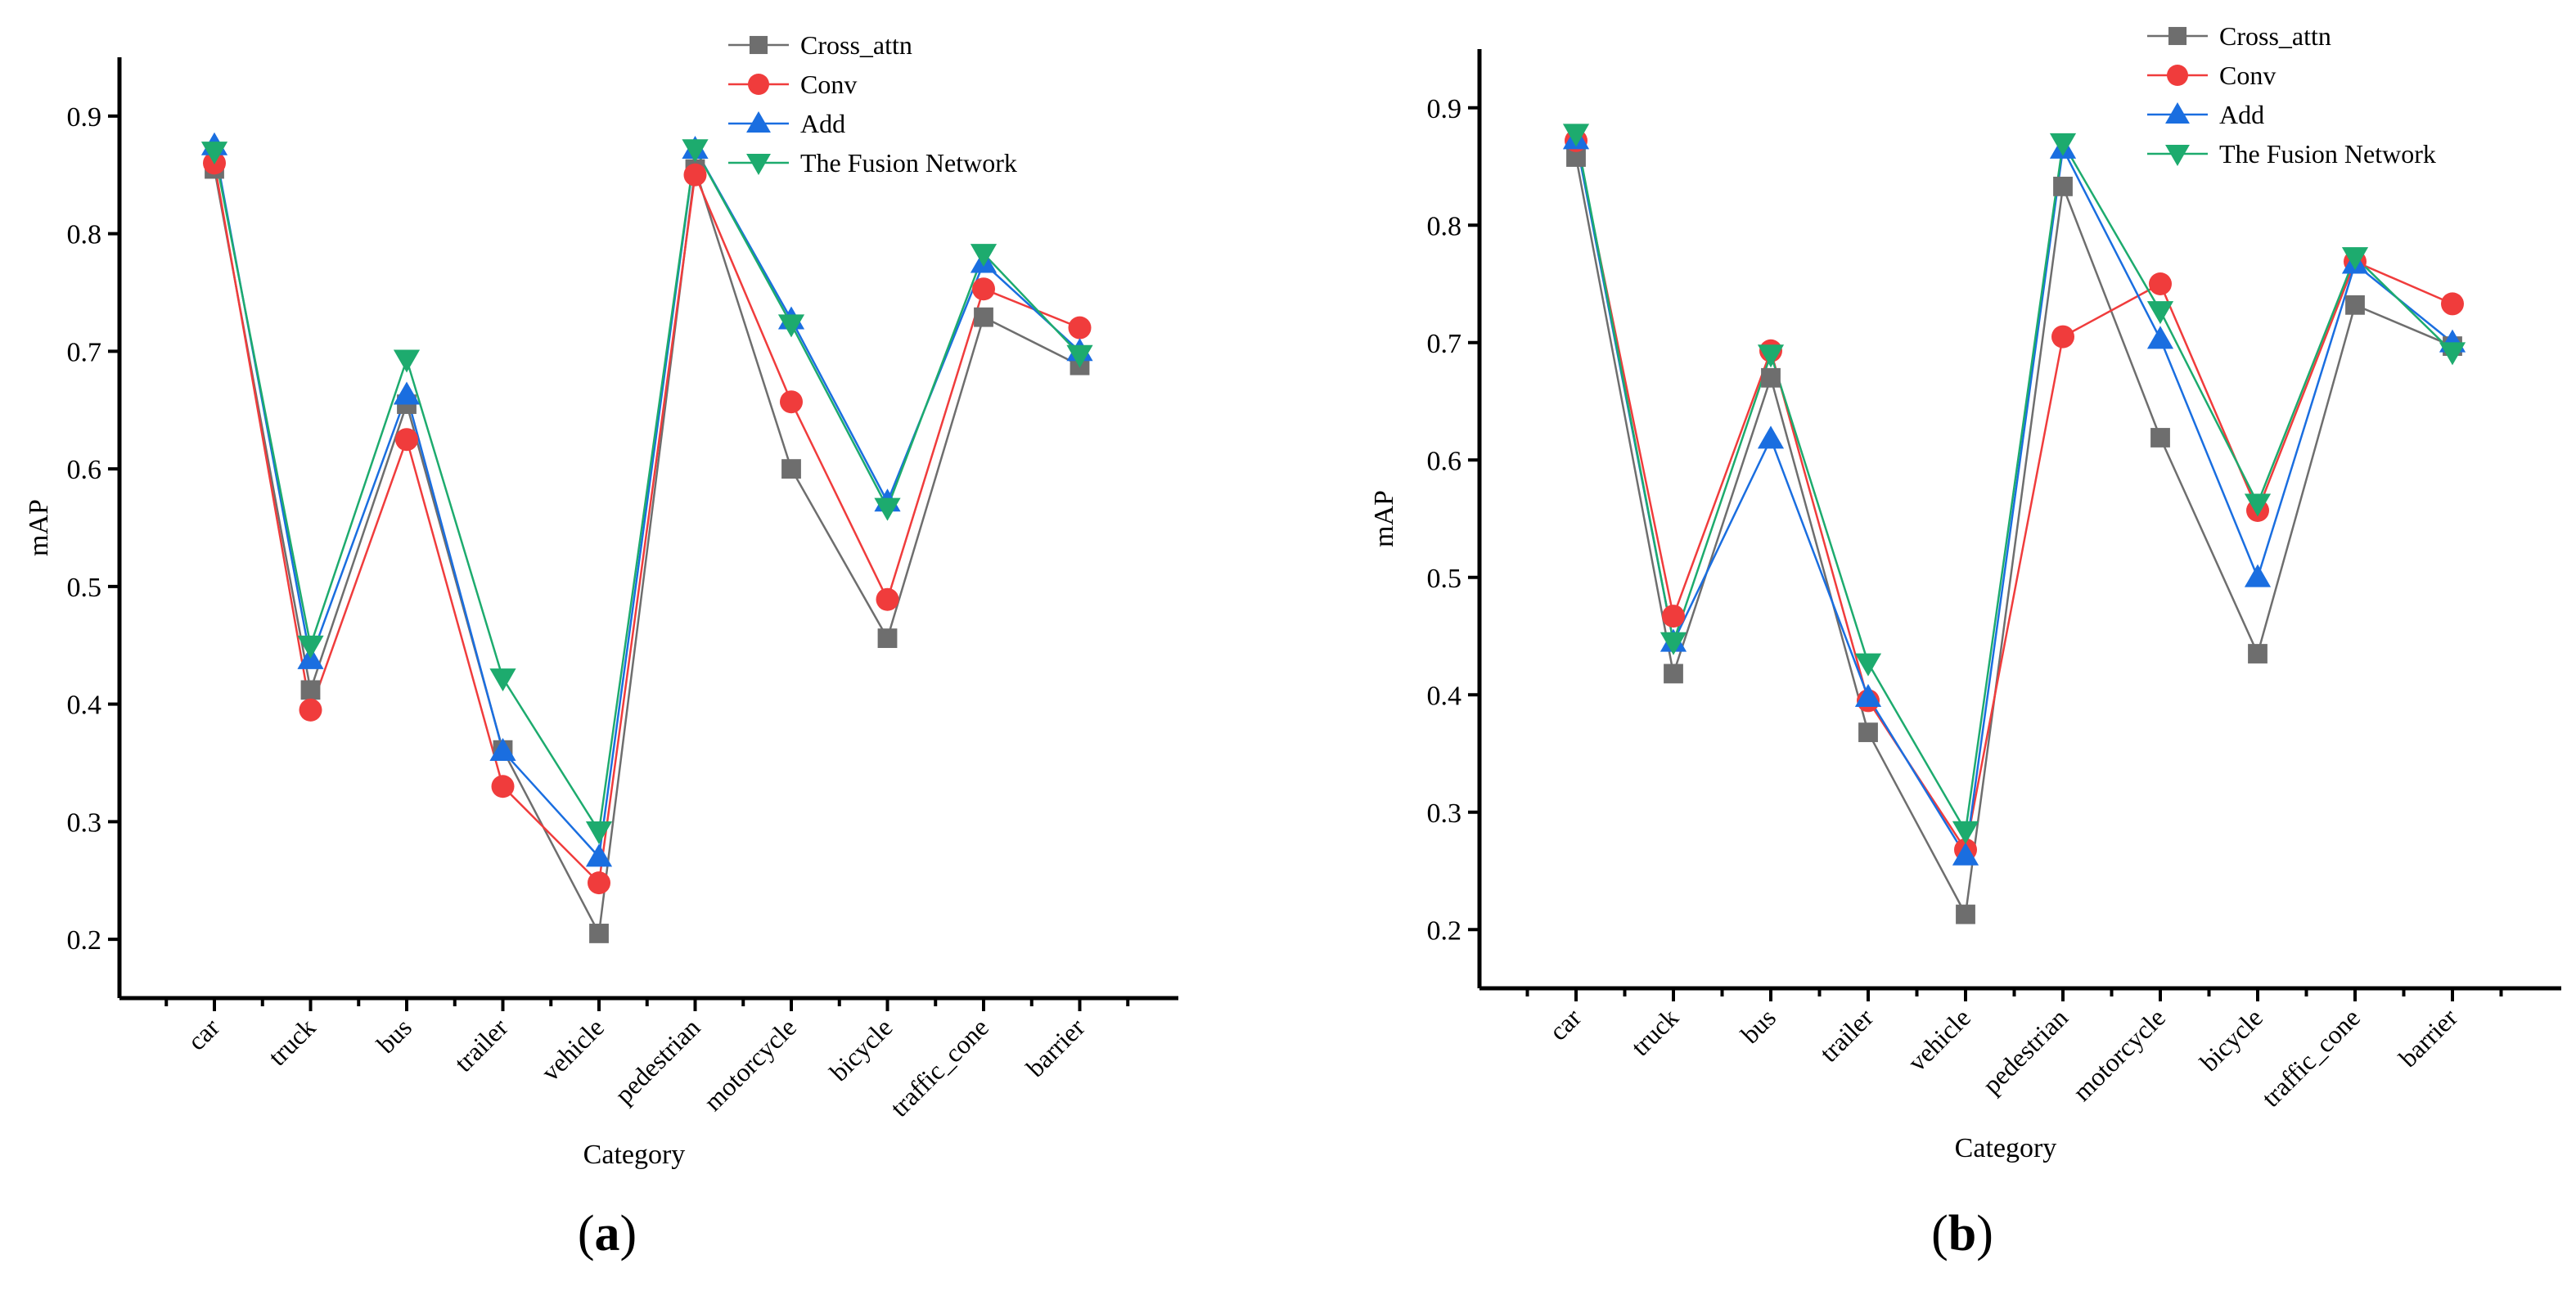 Image resolution: width=2576 pixels, height=1291 pixels. Describe the element at coordinates (822, 123) in the screenshot. I see `legend-label-add: Add` at that location.